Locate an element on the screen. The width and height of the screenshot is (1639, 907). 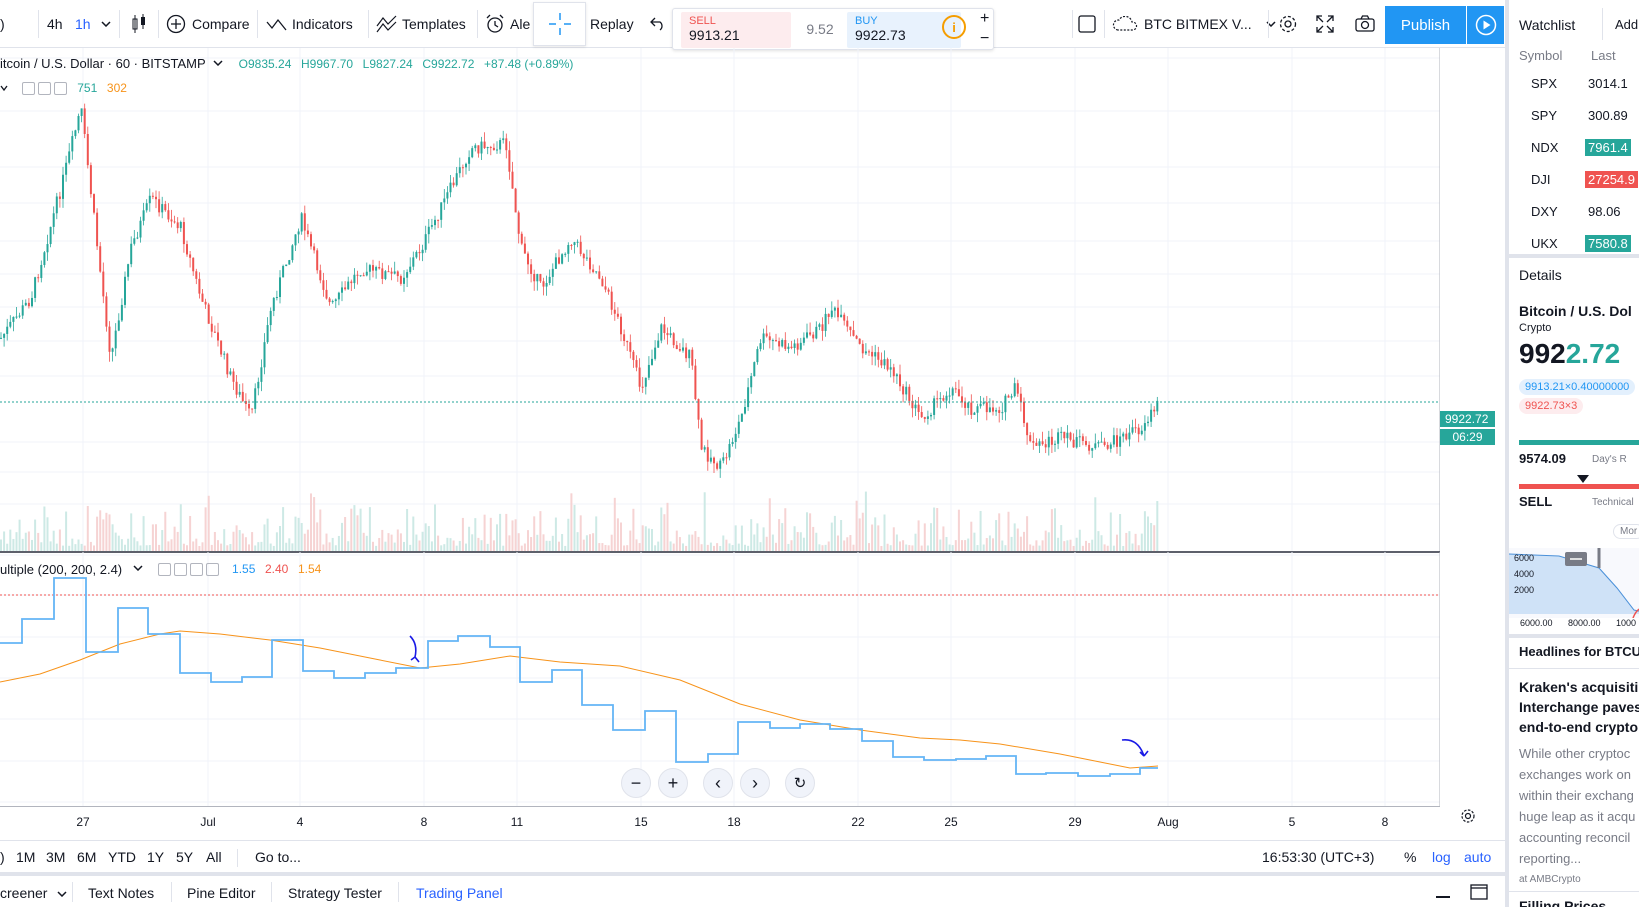
indicator-value-1: 1.55 is located at coordinates (244, 569).